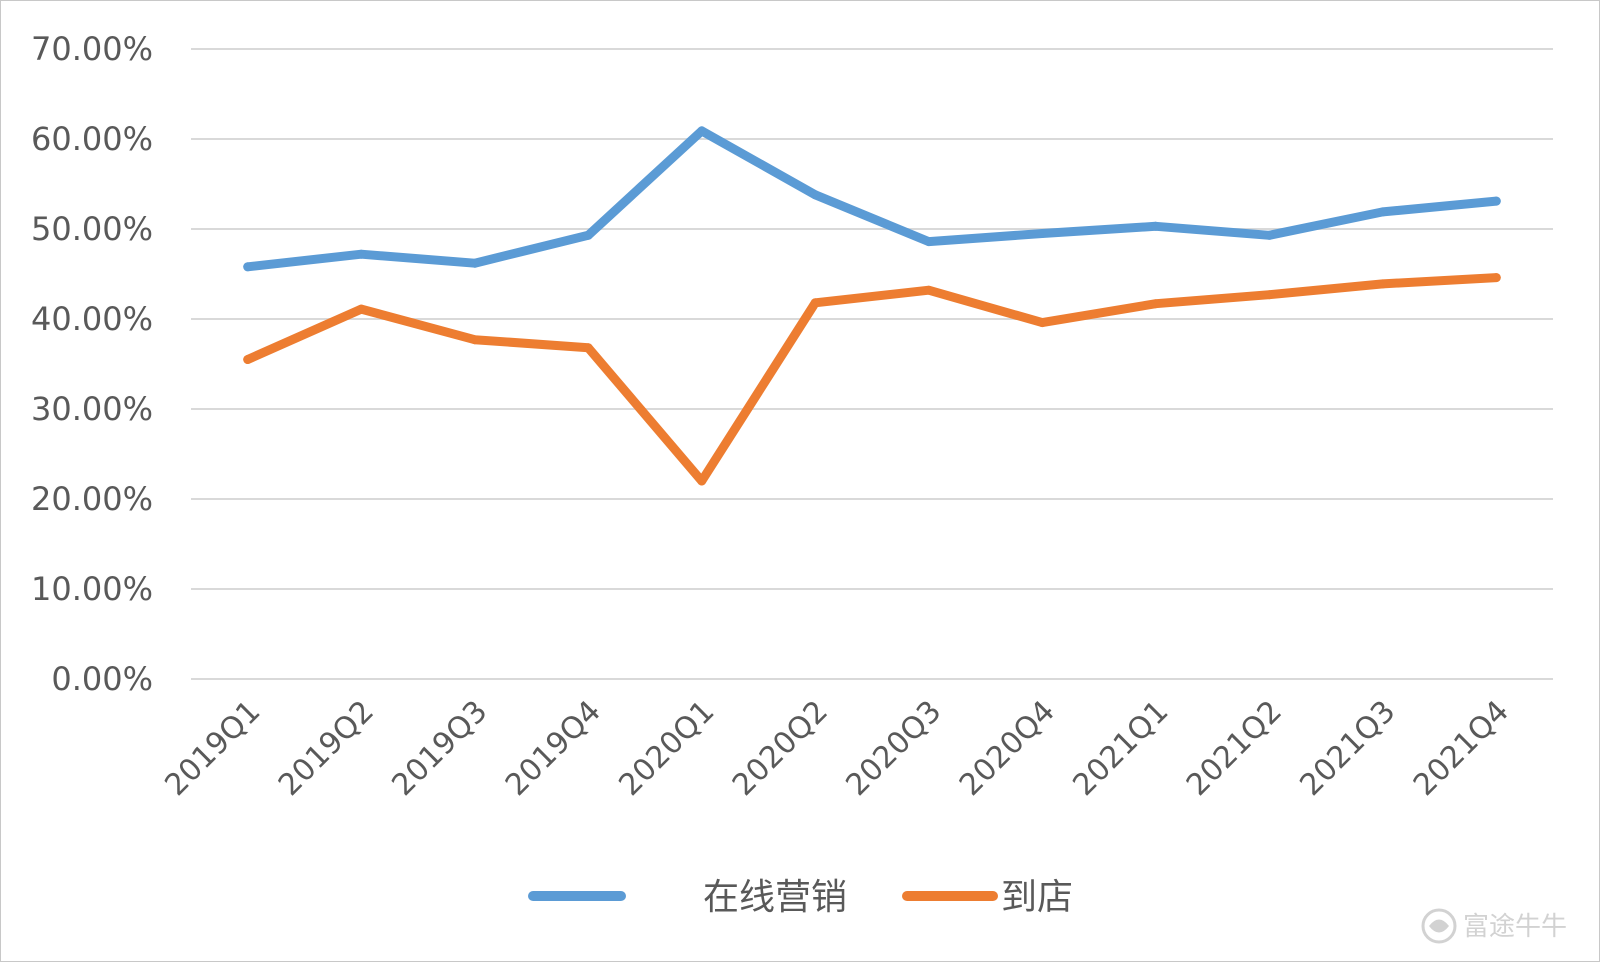 The width and height of the screenshot is (1600, 965). What do you see at coordinates (1515, 927) in the screenshot?
I see `watermark-text: 富途牛牛` at bounding box center [1515, 927].